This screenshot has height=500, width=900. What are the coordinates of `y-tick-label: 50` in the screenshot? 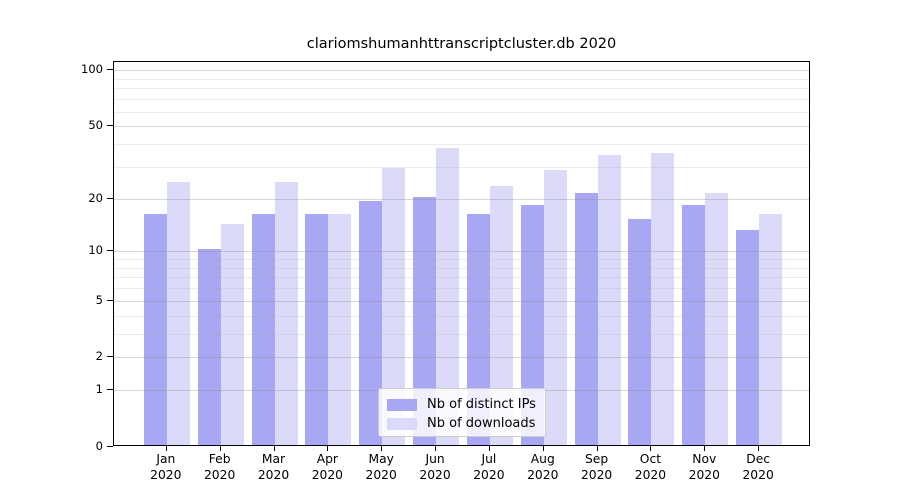 It's located at (95, 125).